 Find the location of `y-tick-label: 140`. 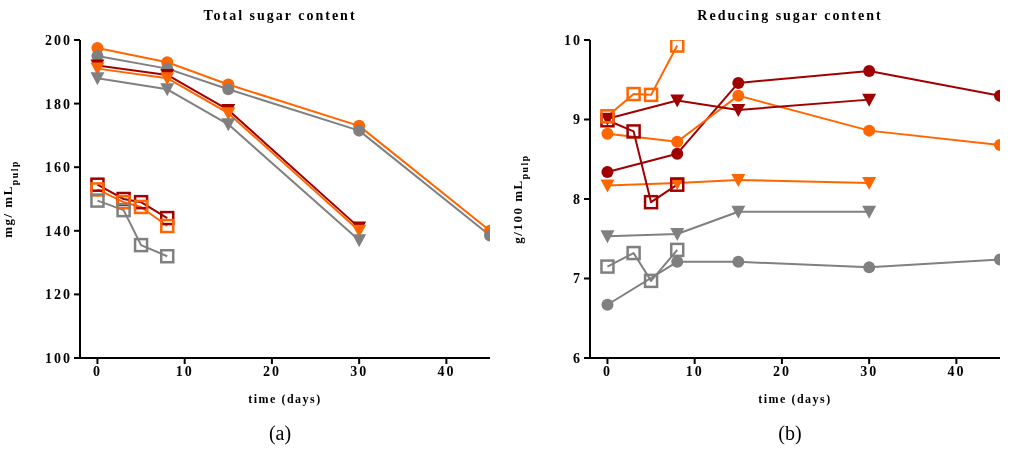

y-tick-label: 140 is located at coordinates (58, 231).